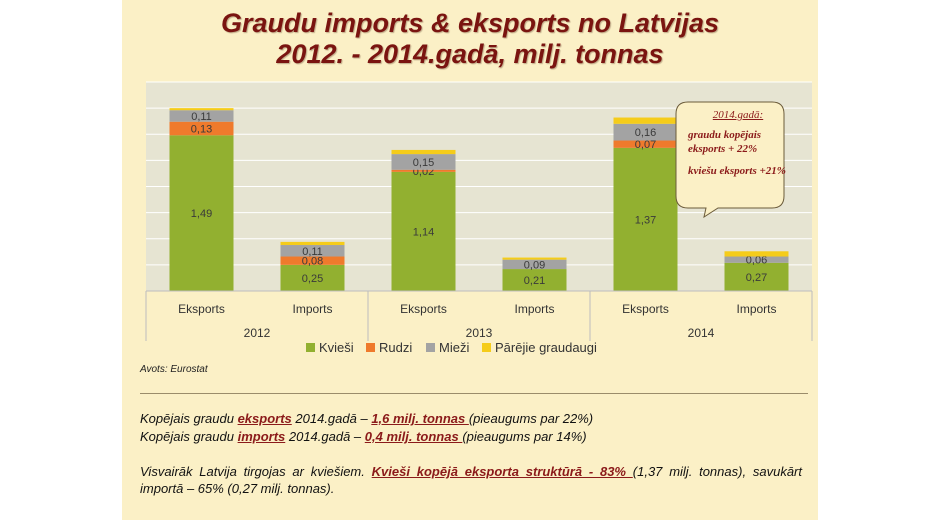  What do you see at coordinates (189, 418) in the screenshot?
I see `t-l1a: Kopējais graudu` at bounding box center [189, 418].